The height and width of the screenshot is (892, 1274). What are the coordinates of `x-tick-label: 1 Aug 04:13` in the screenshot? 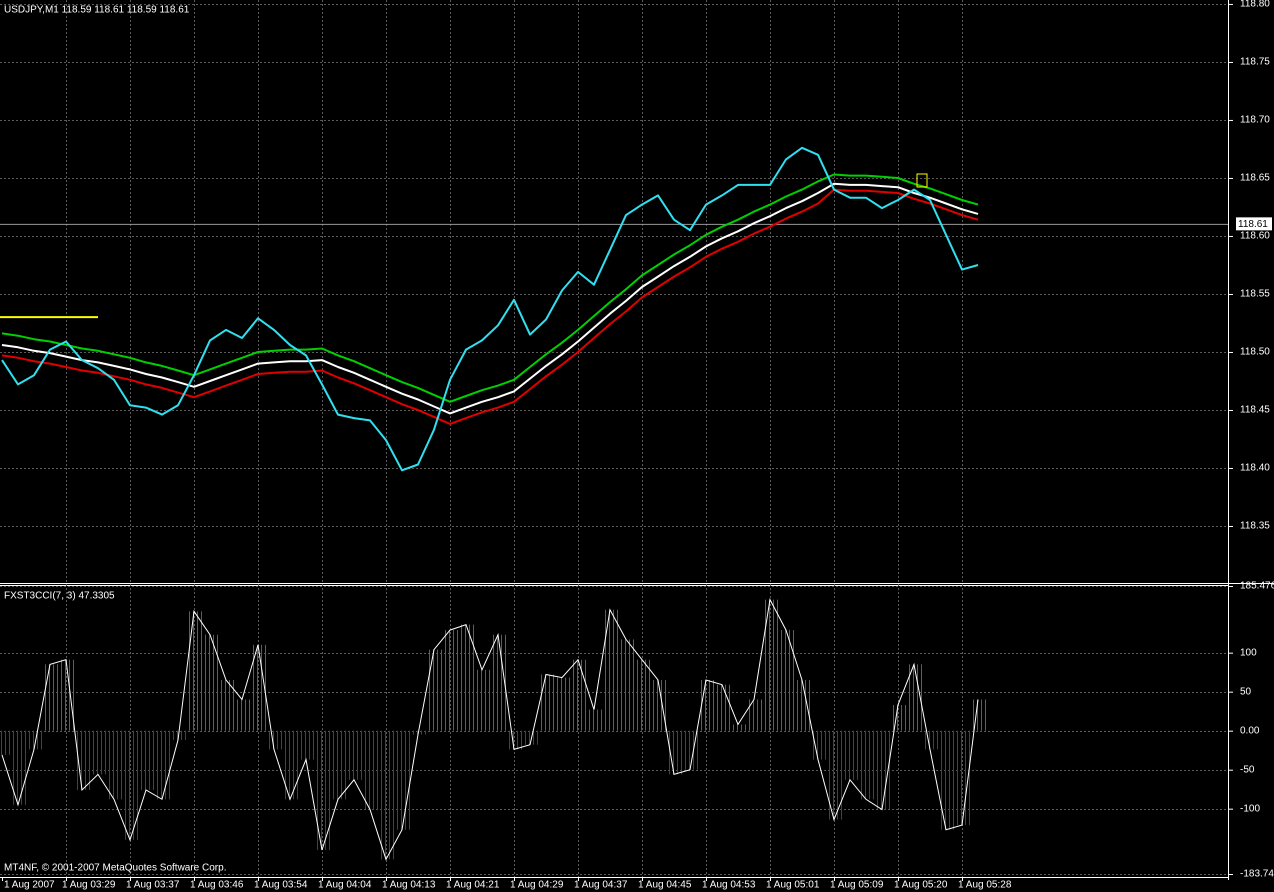 It's located at (409, 885).